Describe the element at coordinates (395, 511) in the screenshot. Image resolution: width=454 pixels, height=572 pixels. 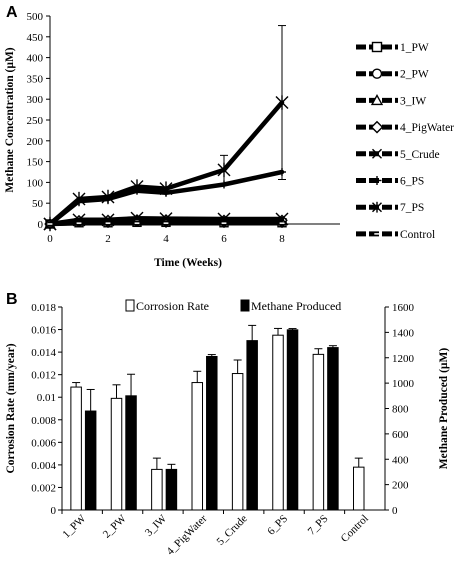
I see `right-tick-label: 0` at that location.